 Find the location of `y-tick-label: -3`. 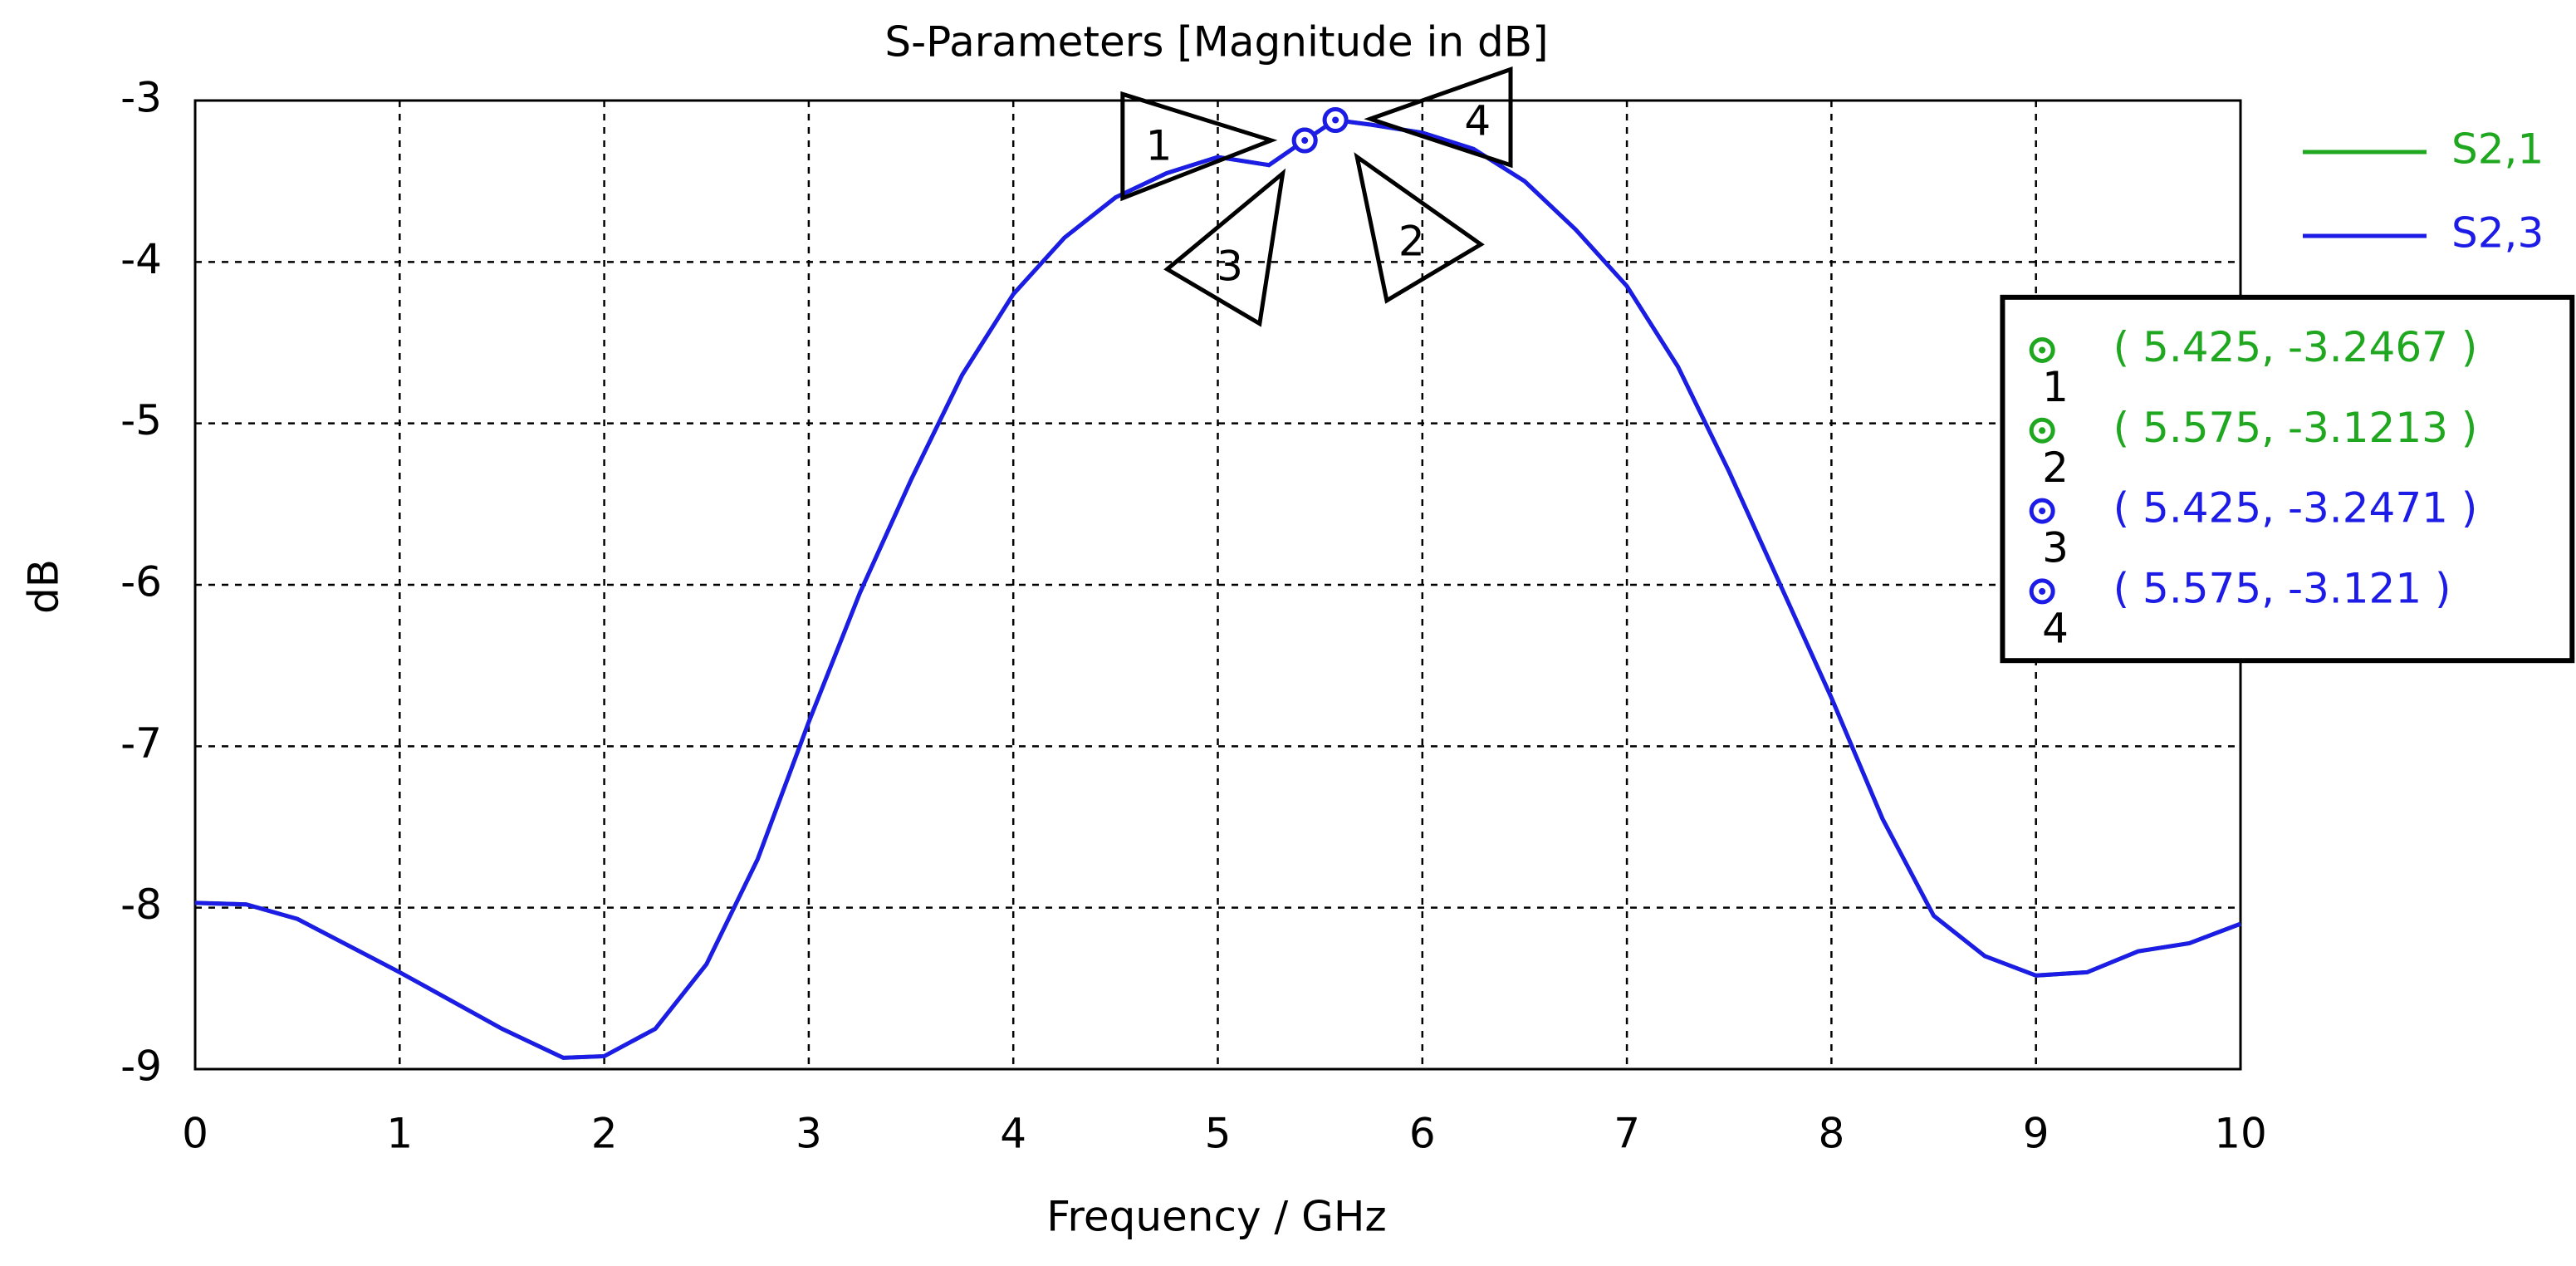

y-tick-label: -3 is located at coordinates (141, 98).